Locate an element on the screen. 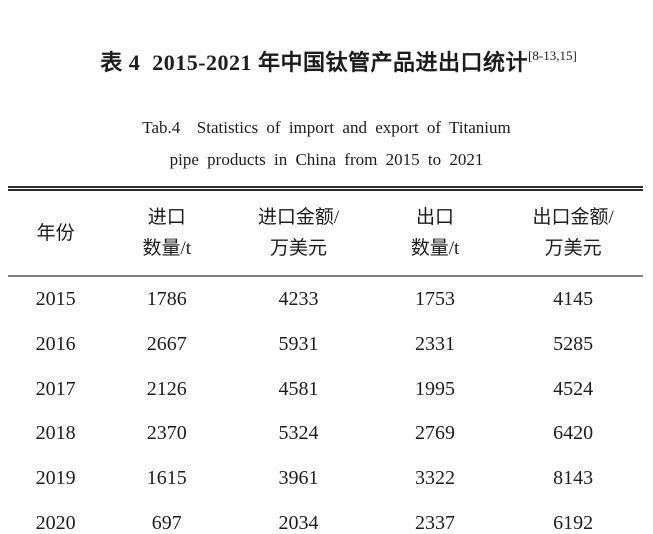 This screenshot has height=534, width=653. import-qty-cell: 1786 is located at coordinates (166, 298).